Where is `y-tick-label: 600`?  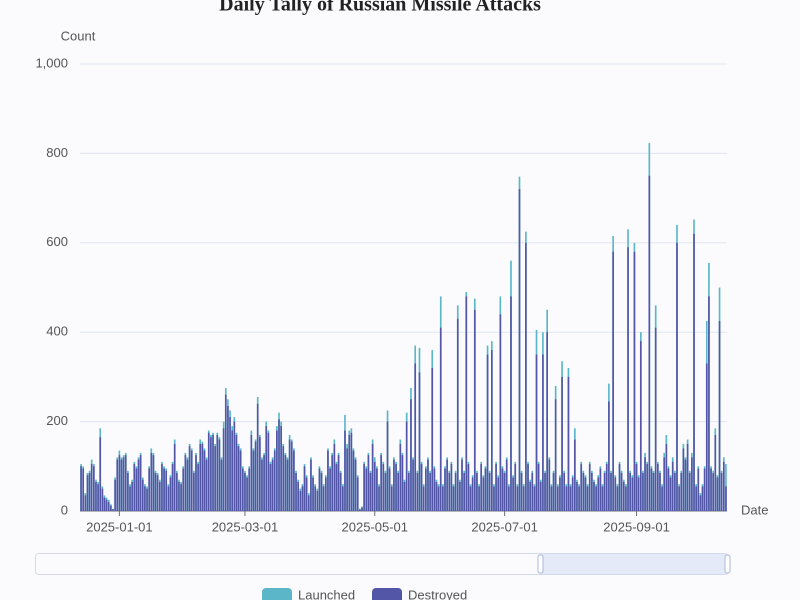
y-tick-label: 600 is located at coordinates (57, 241).